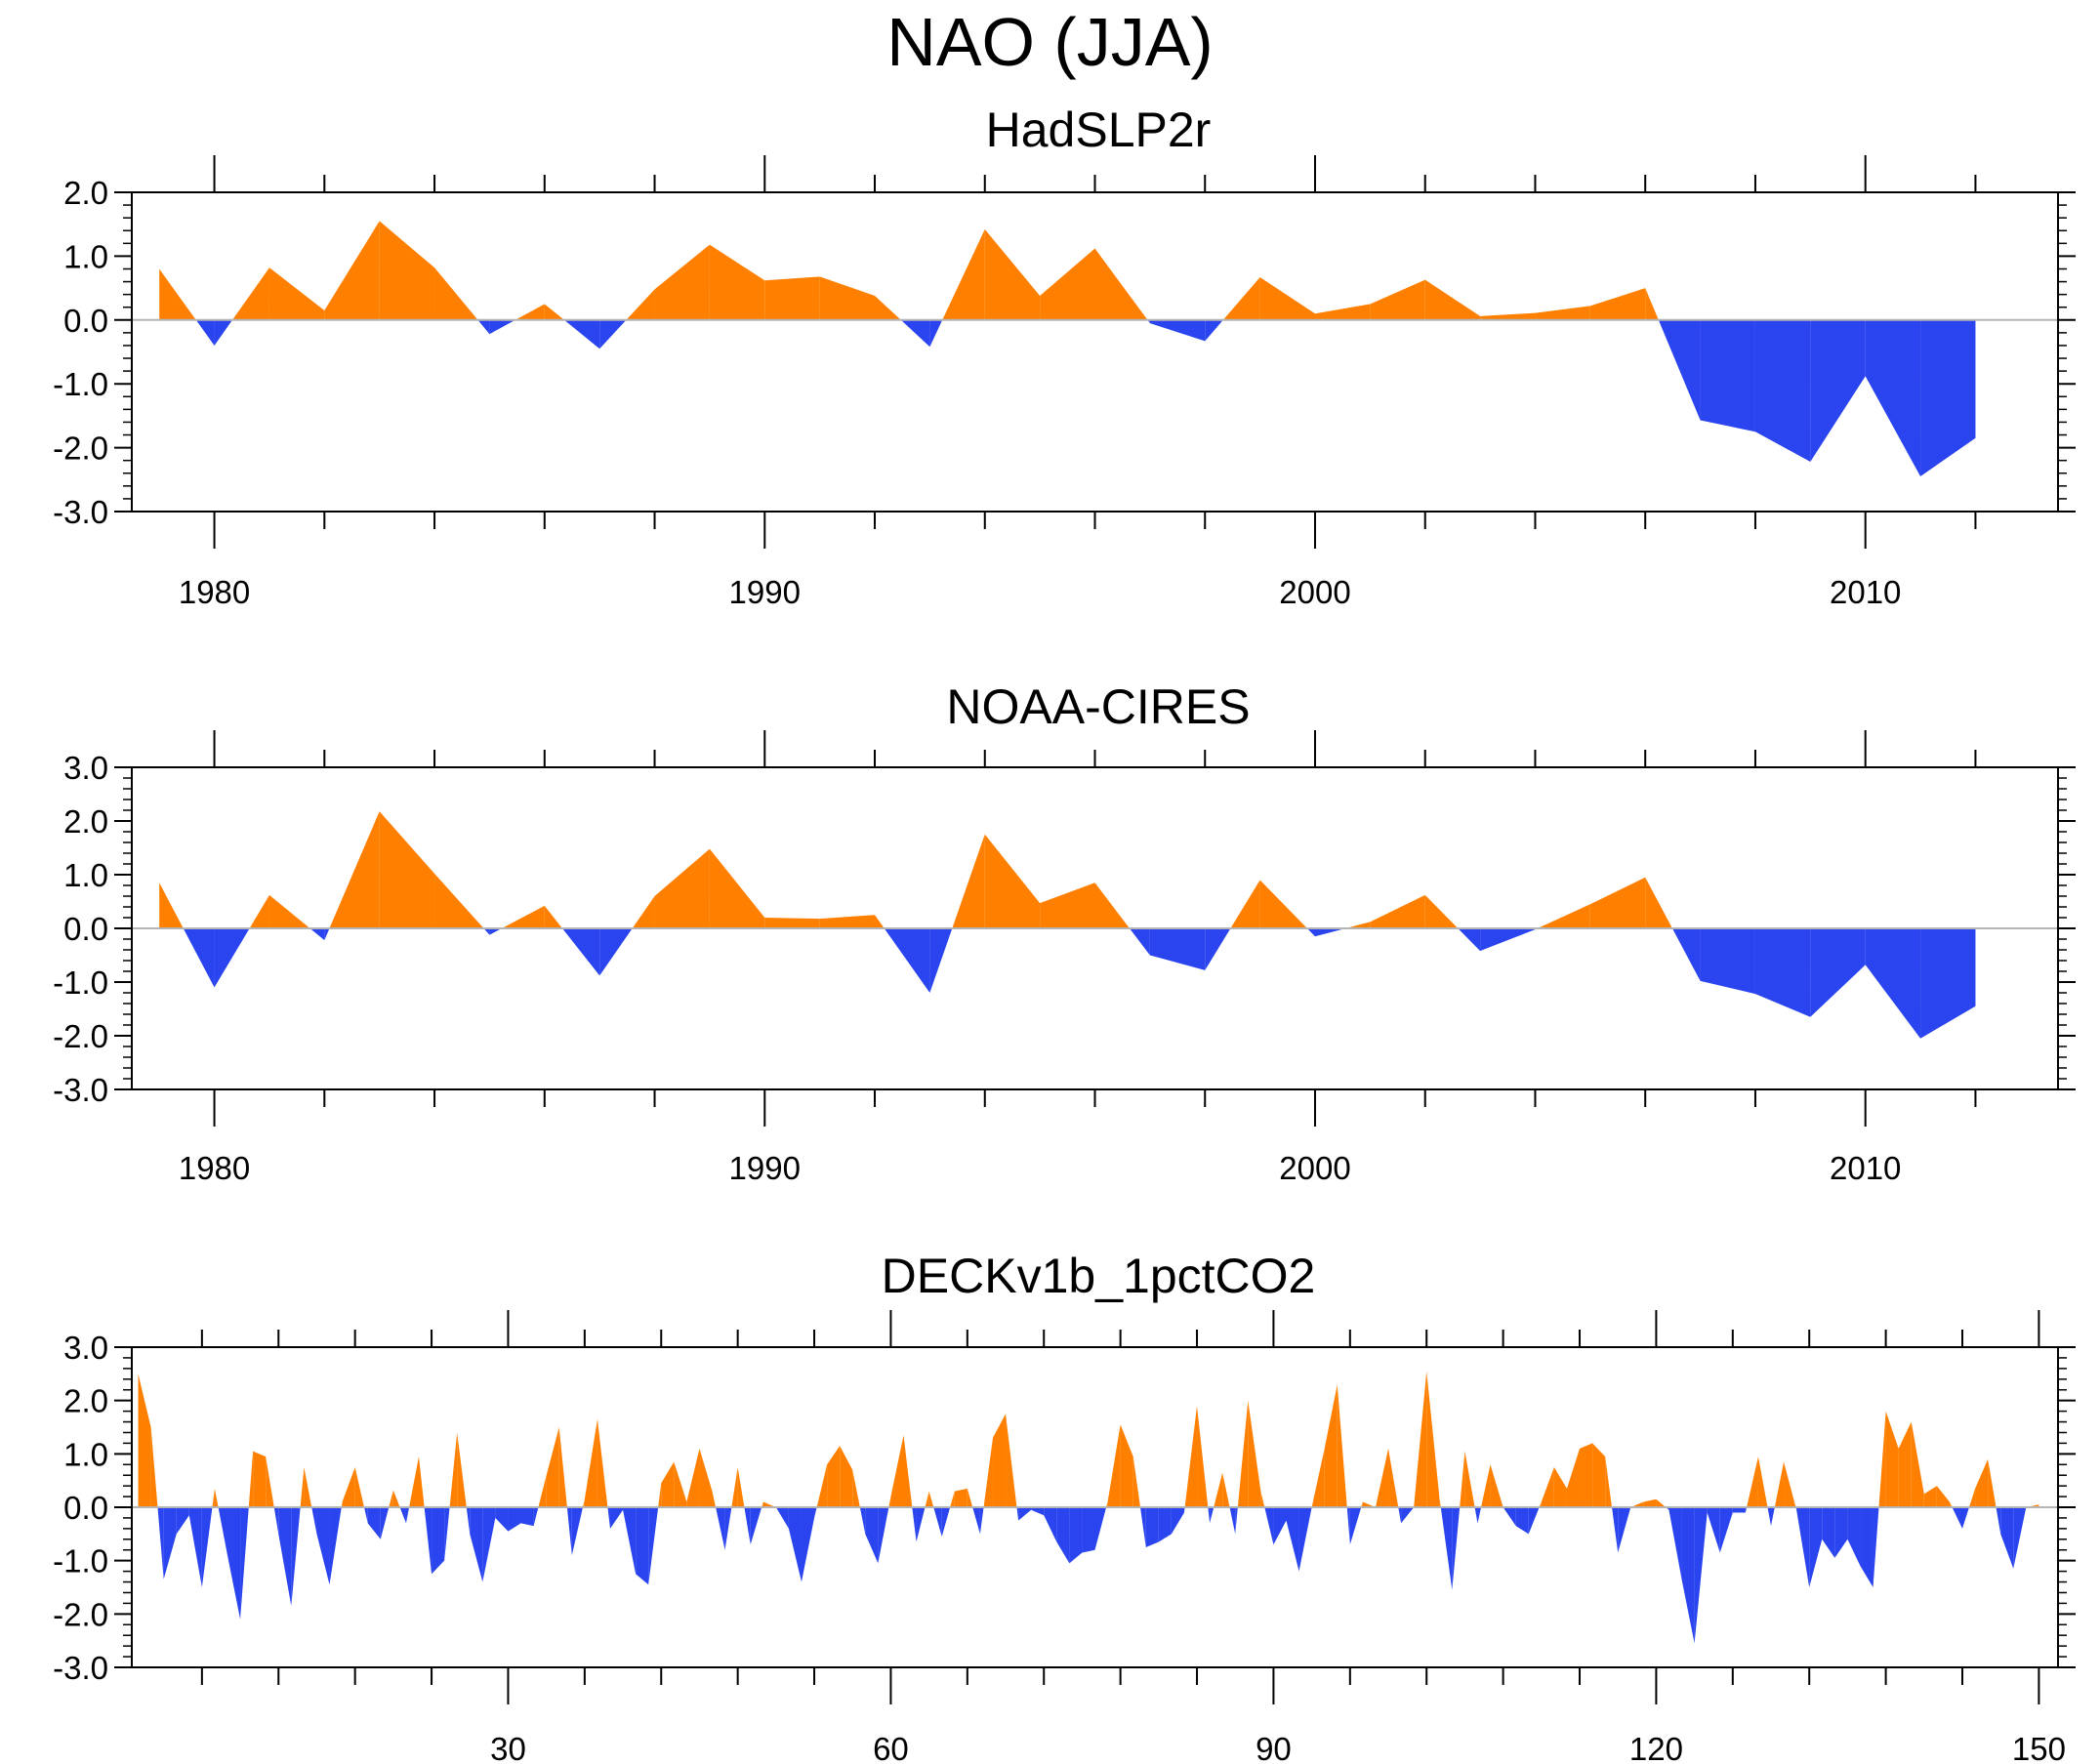  I want to click on y-tick-label: -3.0, so click(80, 1668).